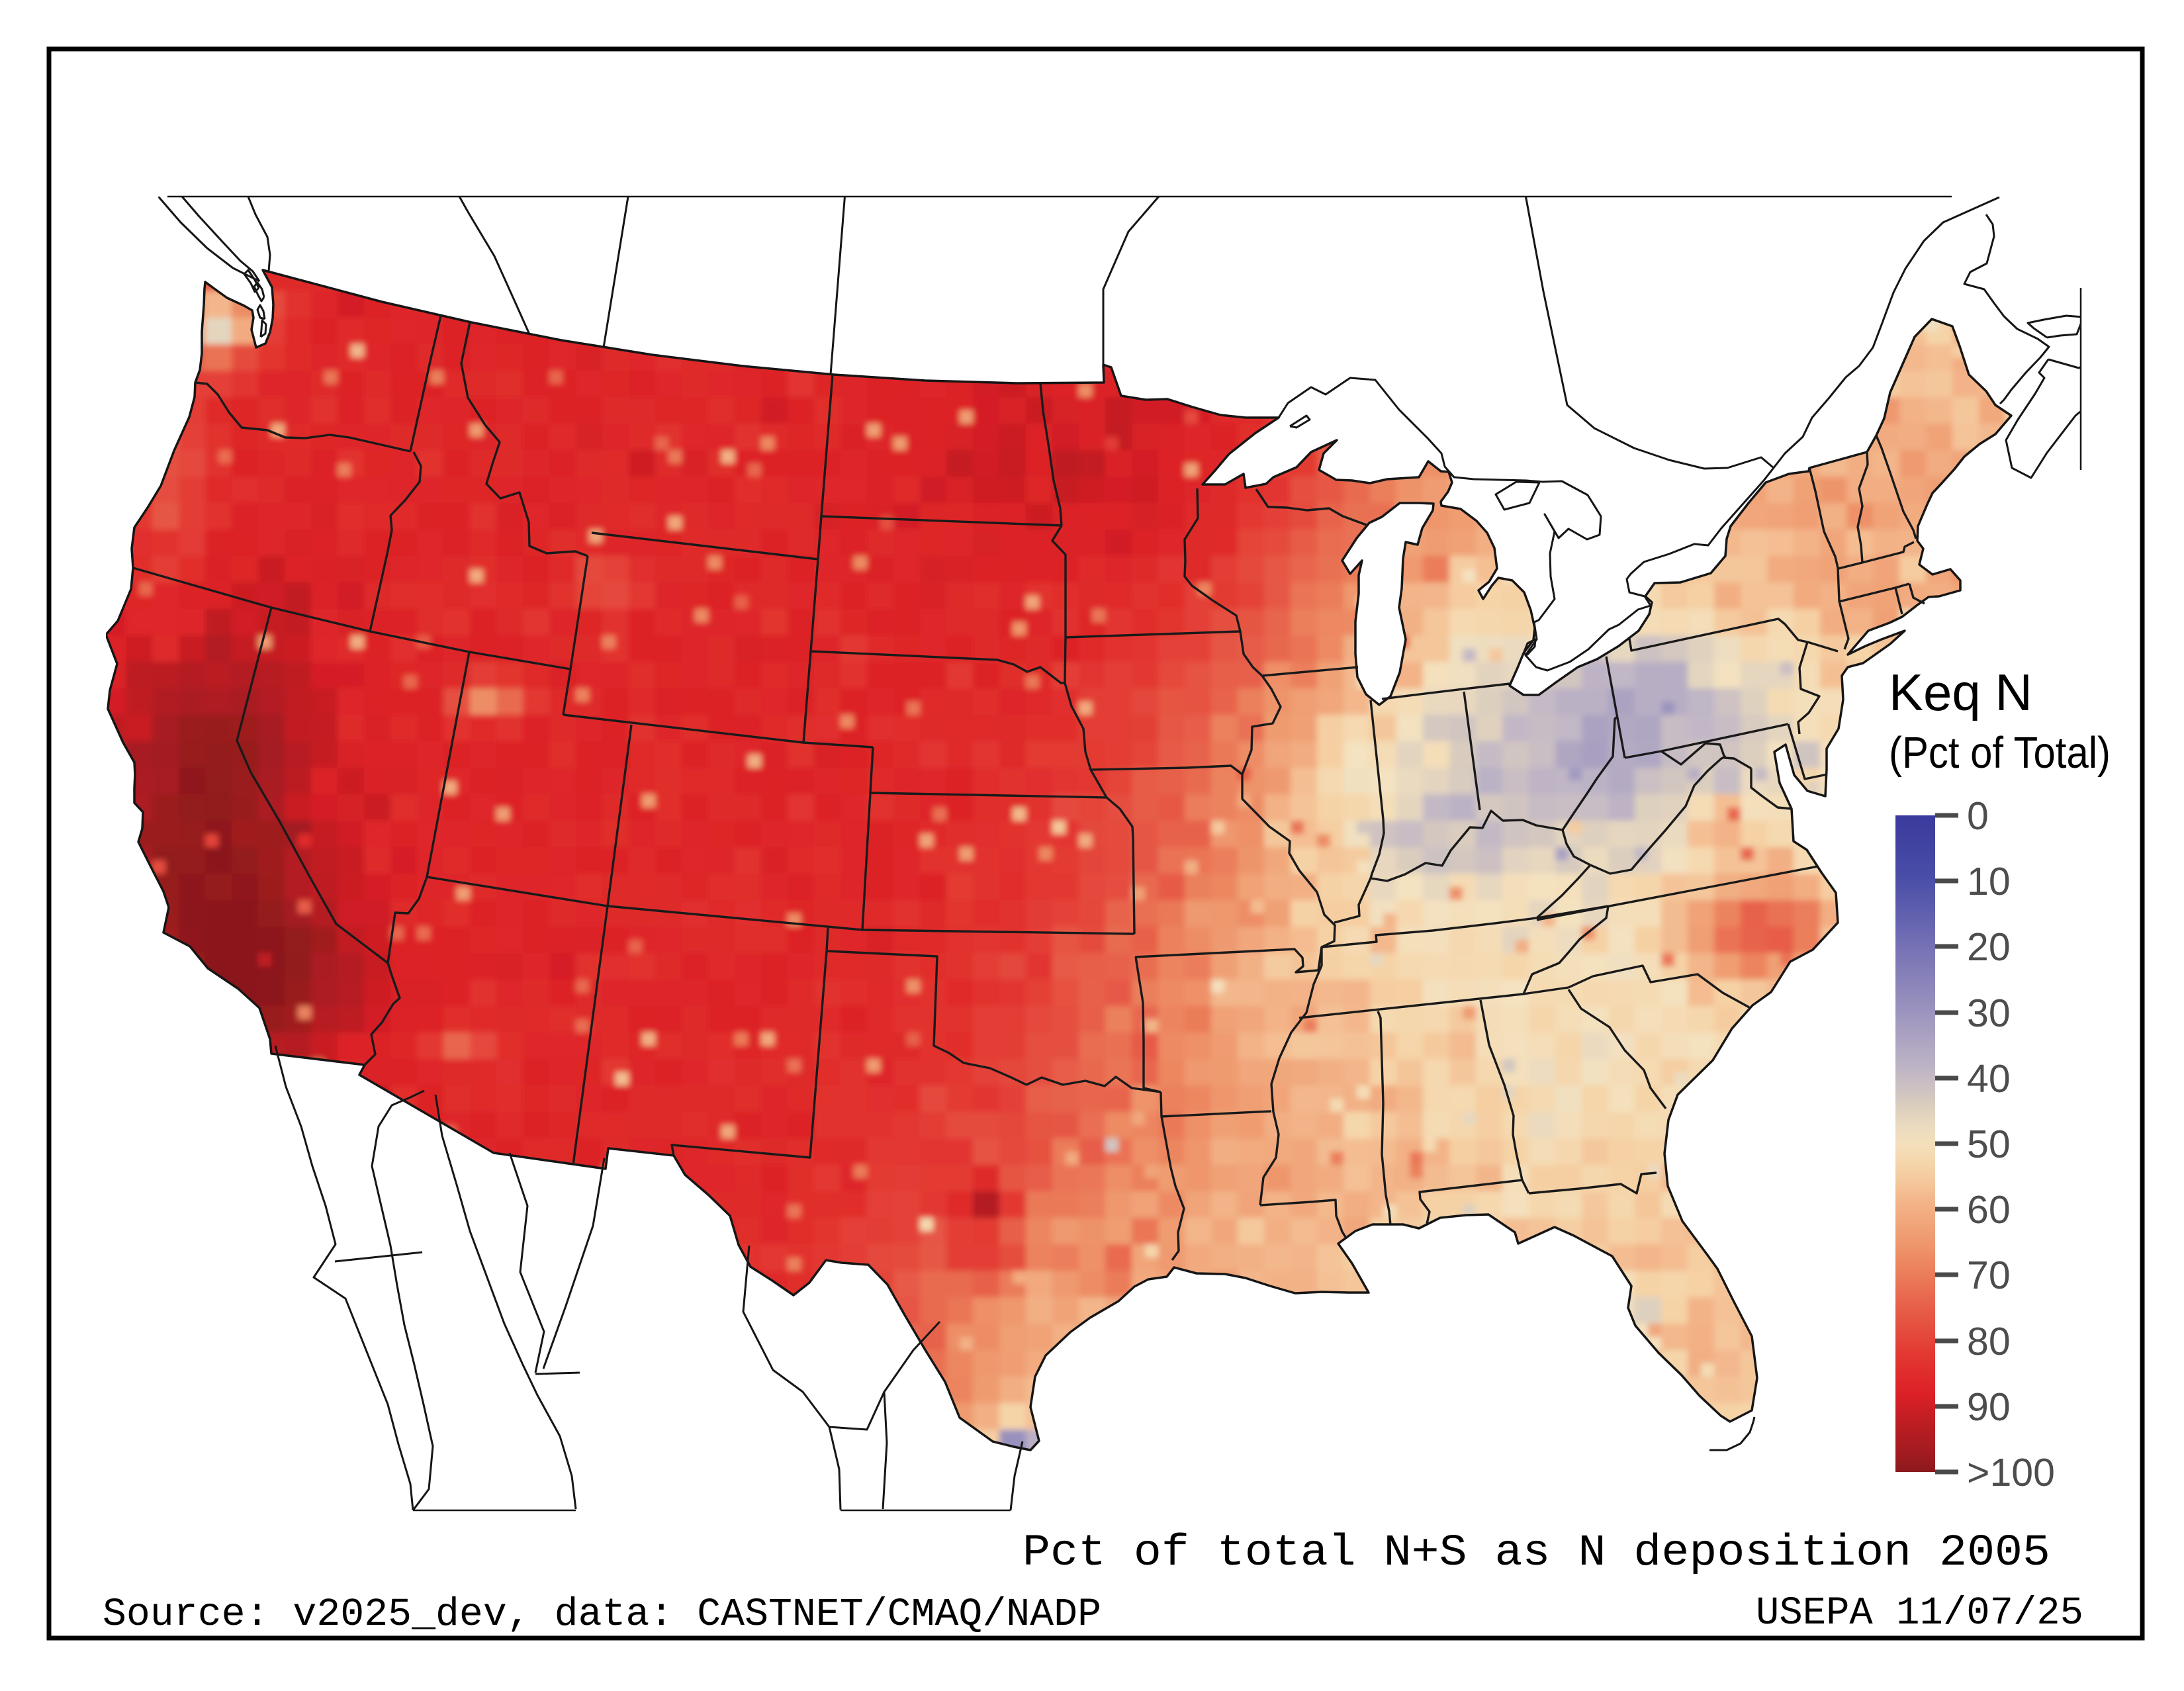  What do you see at coordinates (1989, 882) in the screenshot?
I see `svg-text: 10` at bounding box center [1989, 882].